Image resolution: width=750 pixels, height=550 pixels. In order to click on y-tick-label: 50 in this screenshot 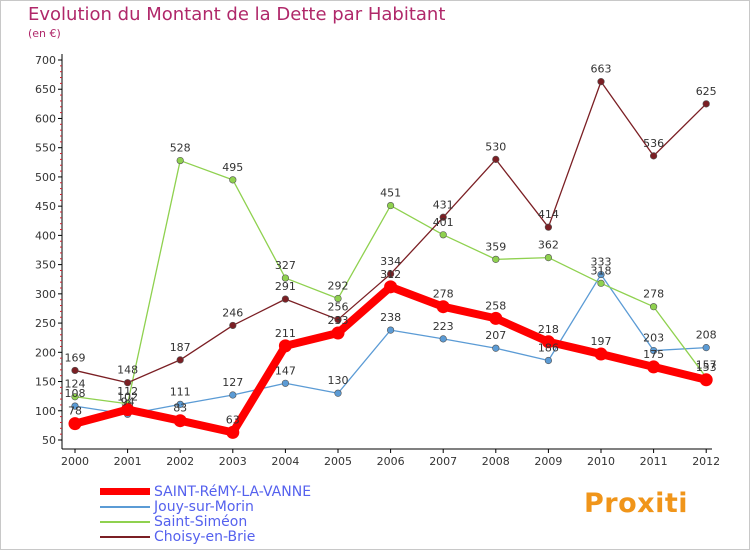, I will do `click(49, 440)`.